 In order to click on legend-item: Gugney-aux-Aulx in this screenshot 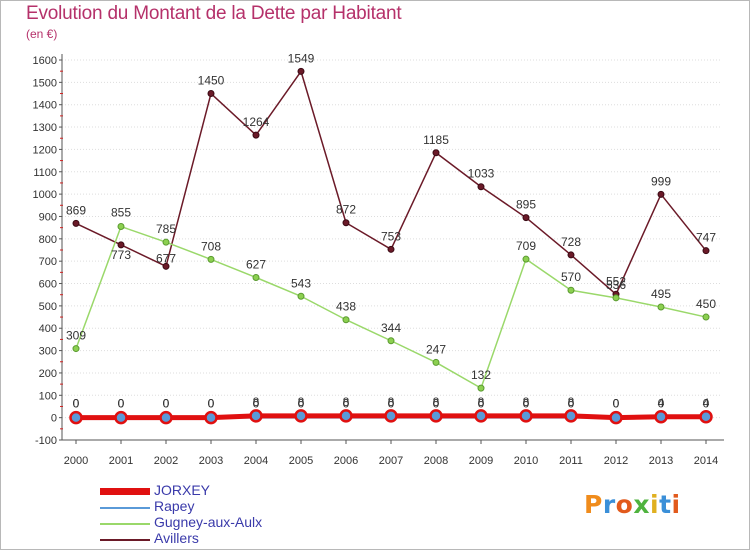, I will do `click(250, 523)`.